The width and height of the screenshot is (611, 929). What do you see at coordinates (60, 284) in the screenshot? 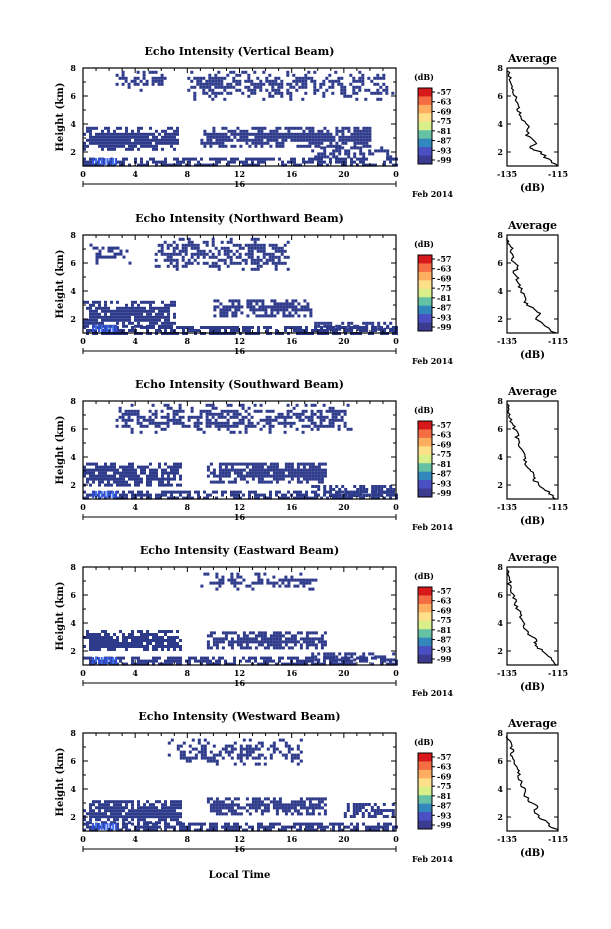
I see `y-axis-label: Height (km)` at bounding box center [60, 284].